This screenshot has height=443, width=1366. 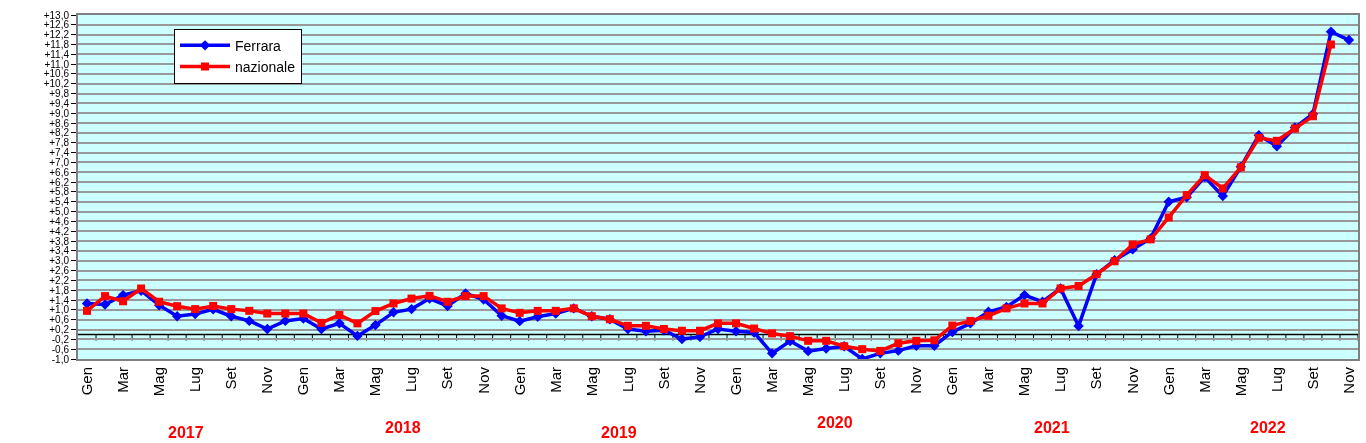 I want to click on y-tick-label: +9,4, so click(x=59, y=103).